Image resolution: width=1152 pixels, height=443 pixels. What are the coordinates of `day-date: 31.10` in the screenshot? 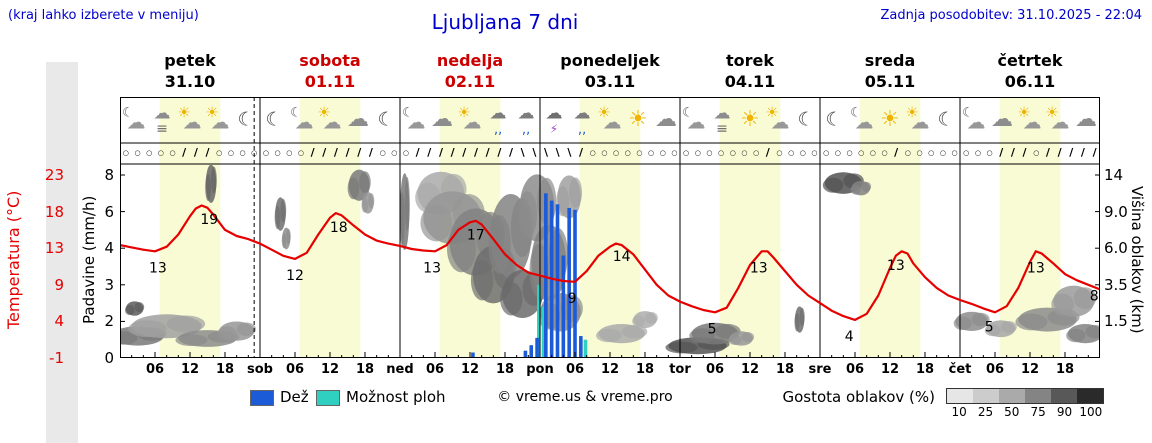 It's located at (190, 81).